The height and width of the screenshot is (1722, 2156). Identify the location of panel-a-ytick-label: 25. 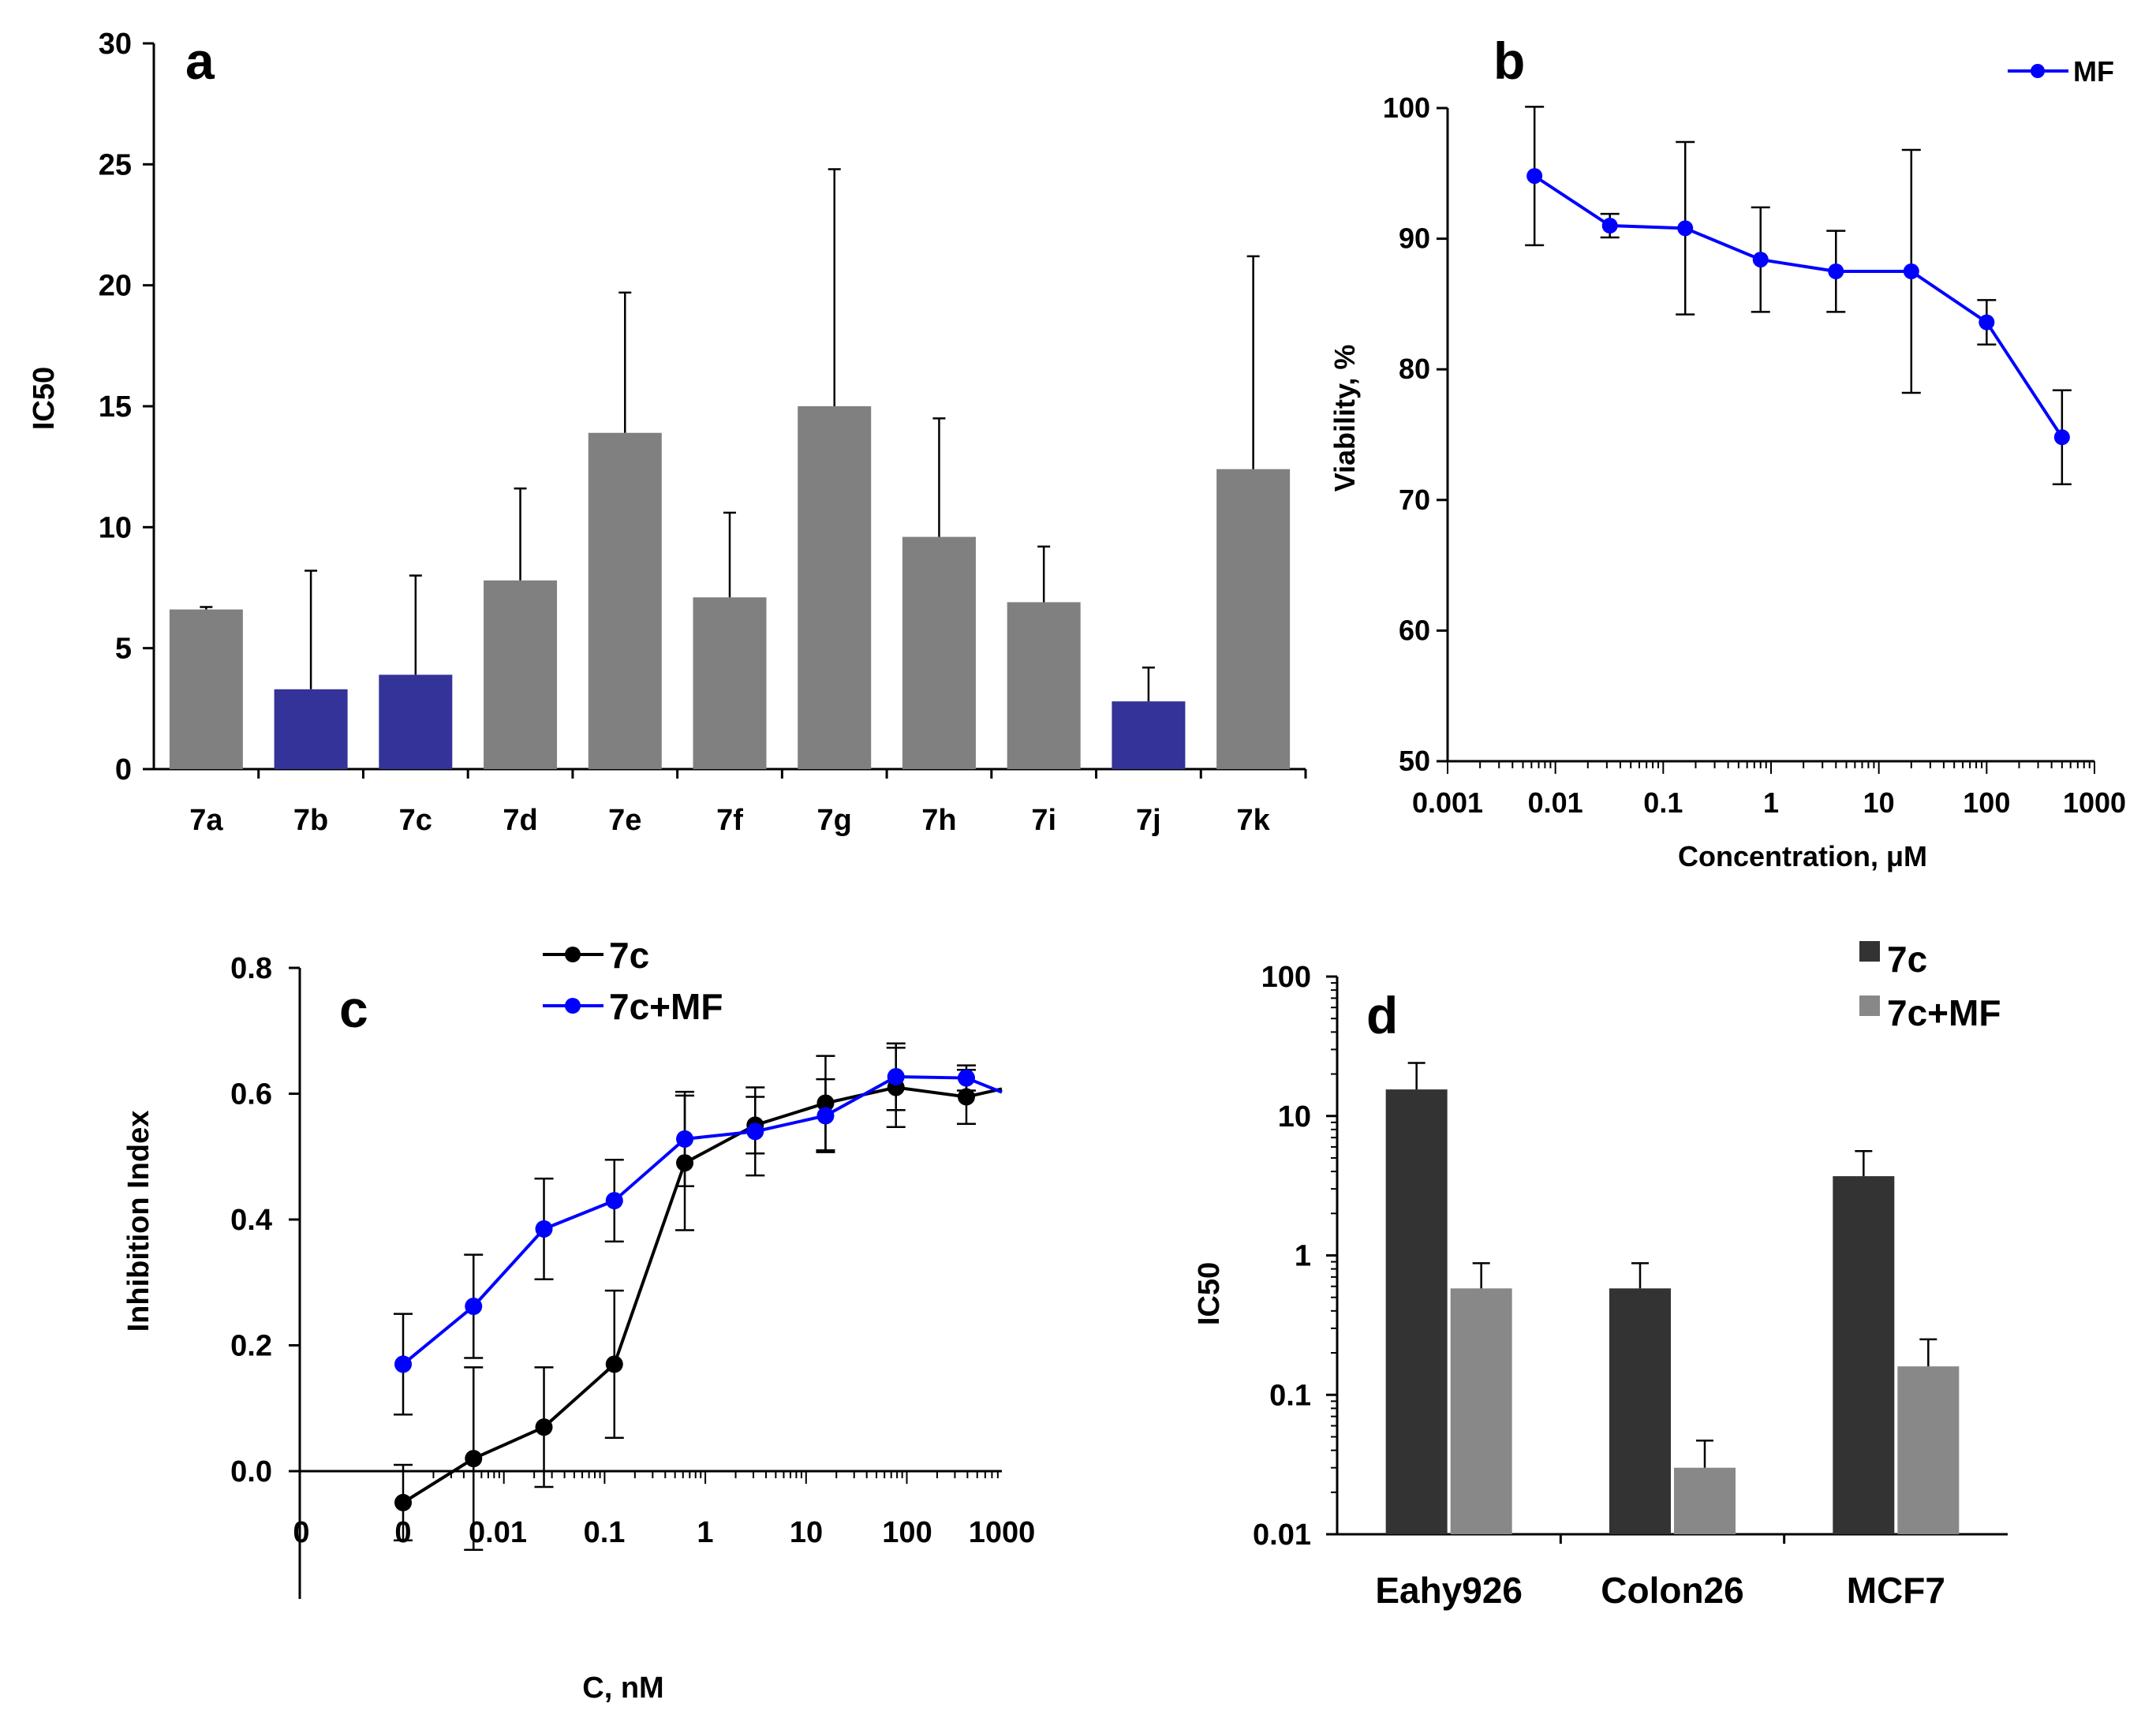
(115, 164).